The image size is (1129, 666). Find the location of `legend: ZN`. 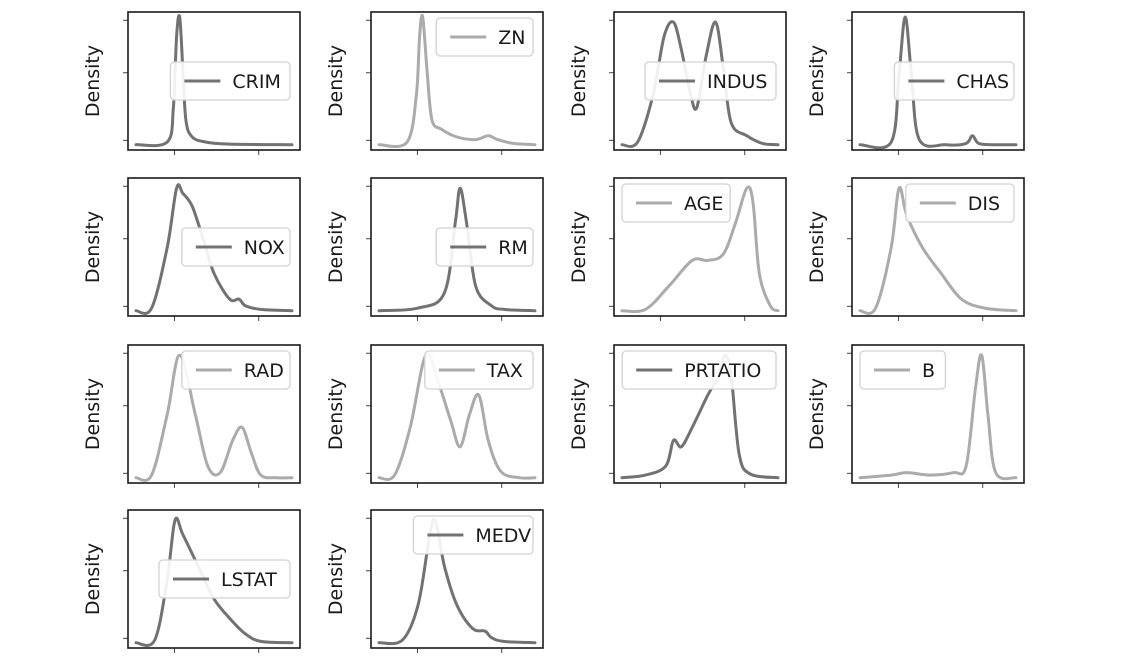

legend: ZN is located at coordinates (484, 37).